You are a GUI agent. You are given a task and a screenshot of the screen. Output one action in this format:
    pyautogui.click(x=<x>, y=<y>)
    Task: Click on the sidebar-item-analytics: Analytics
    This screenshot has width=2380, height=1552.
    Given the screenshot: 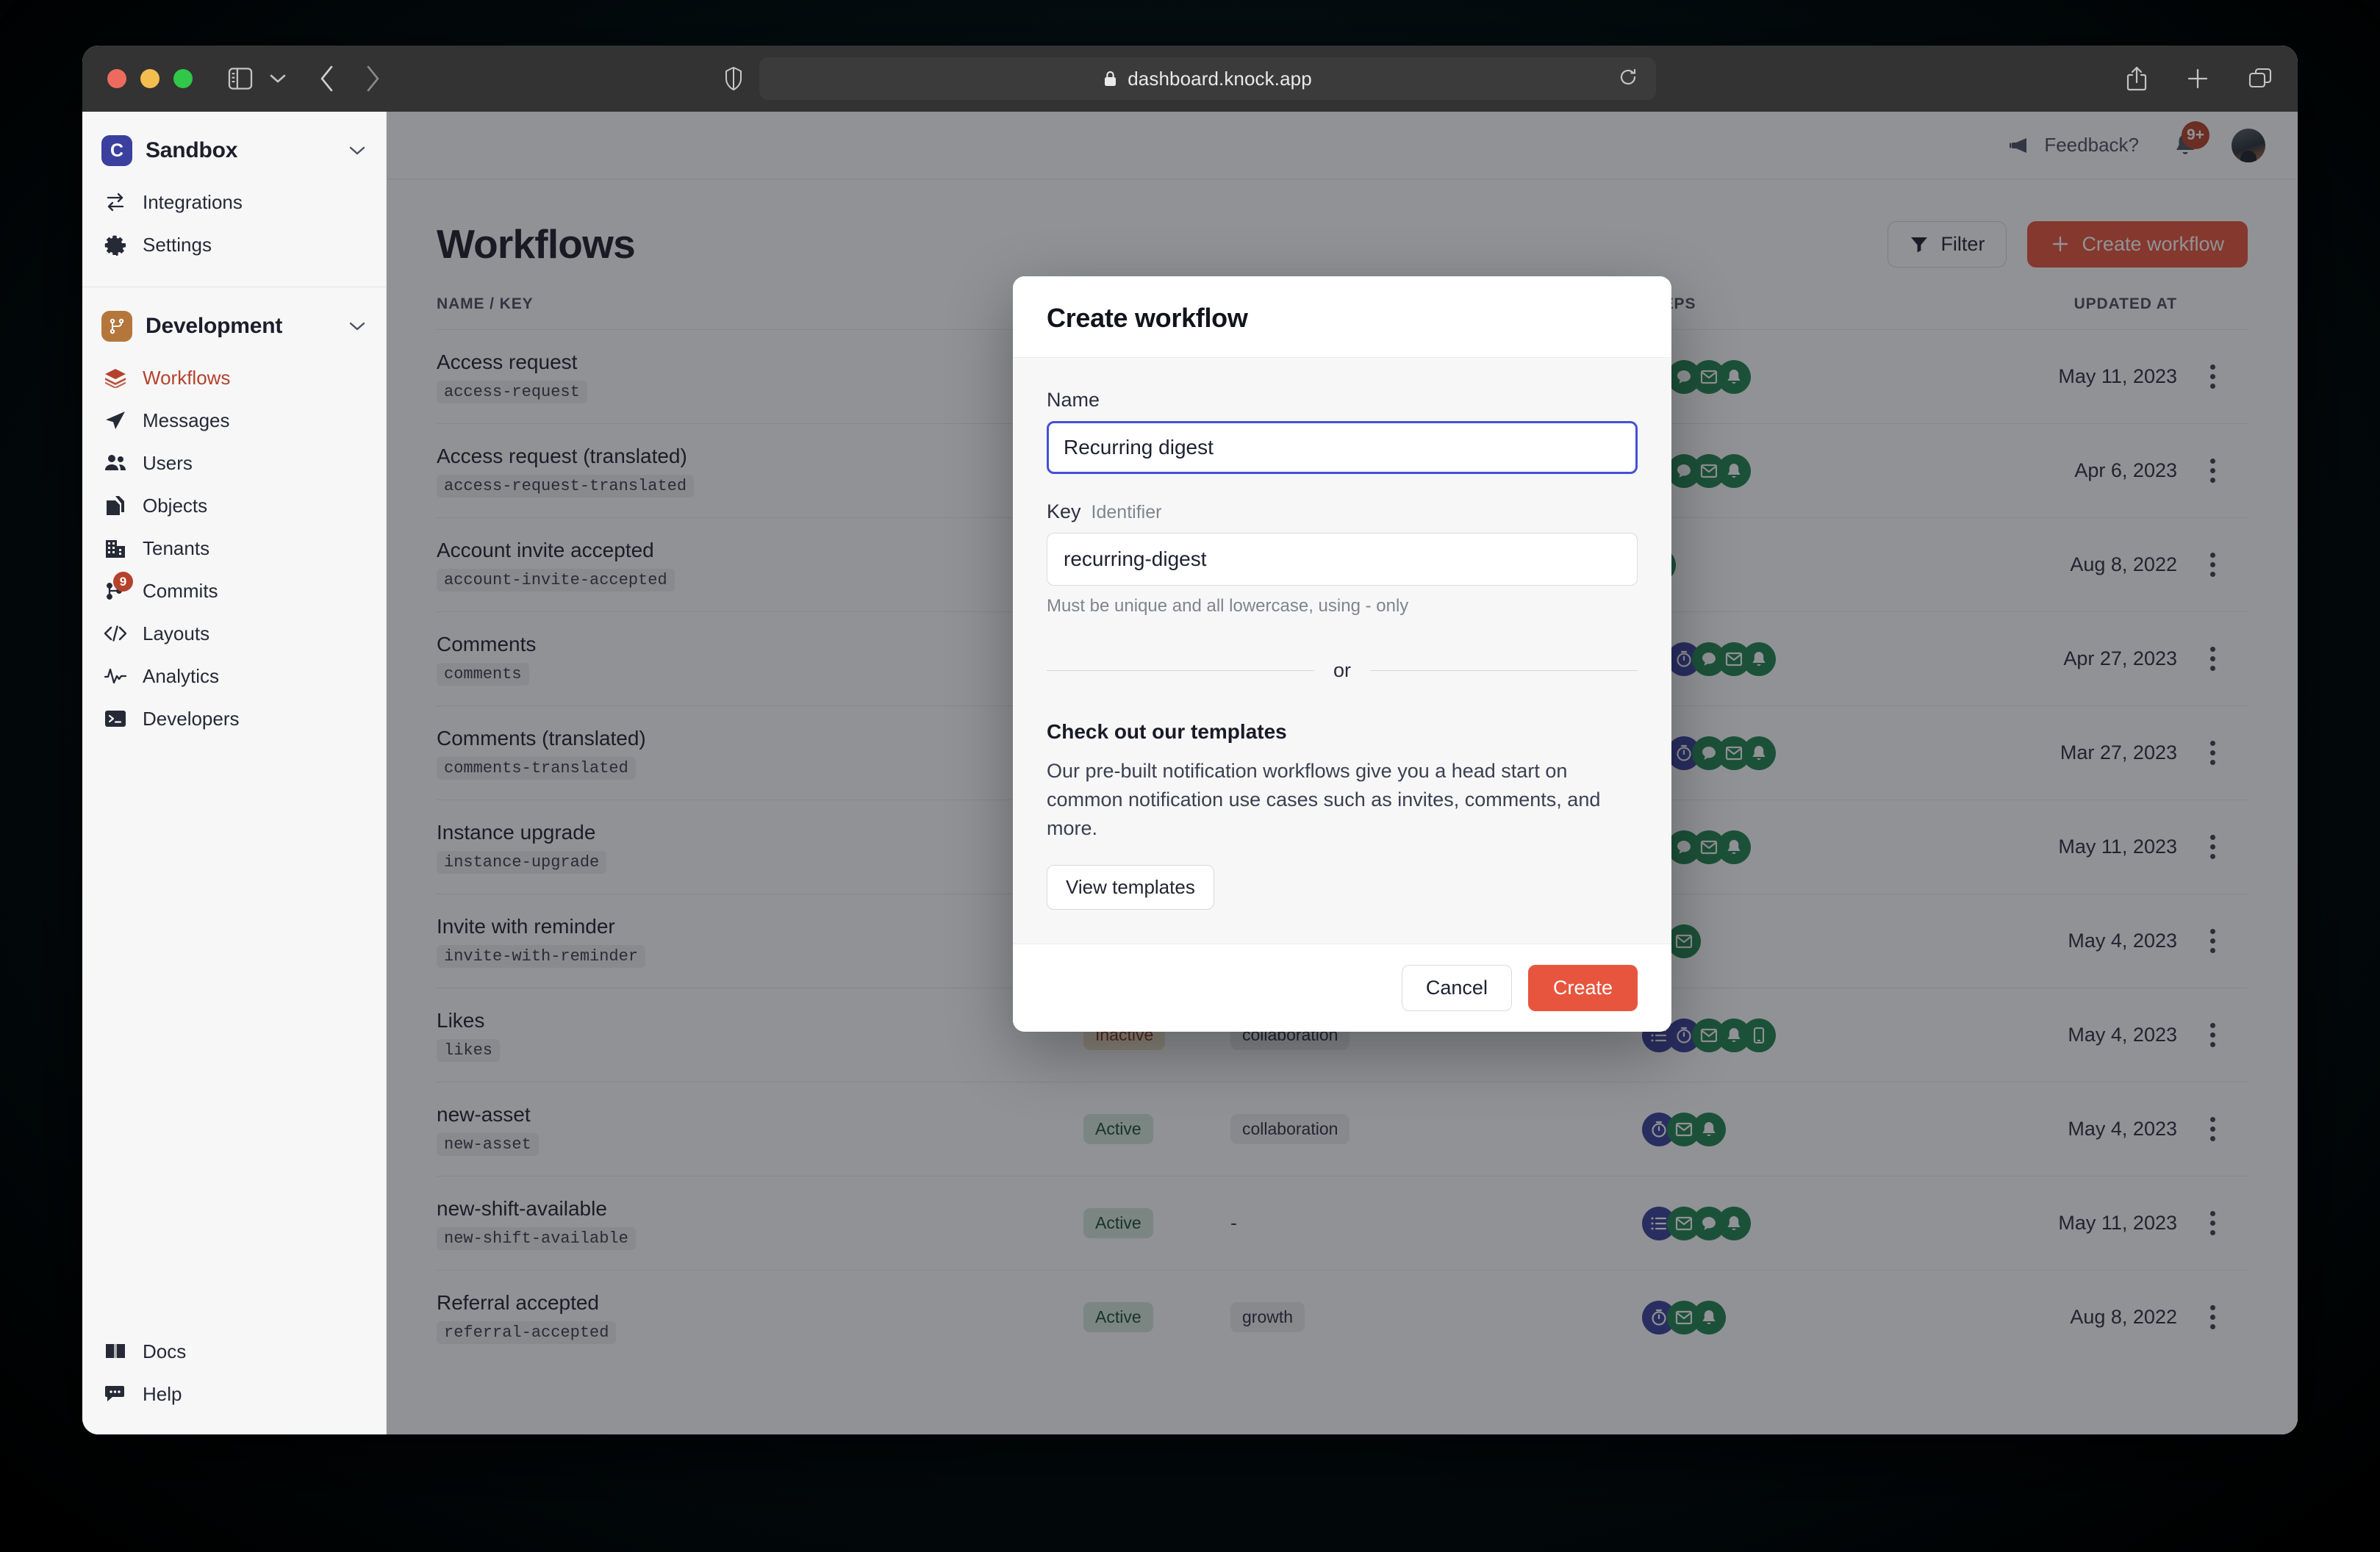 What is the action you would take?
    pyautogui.click(x=234, y=676)
    